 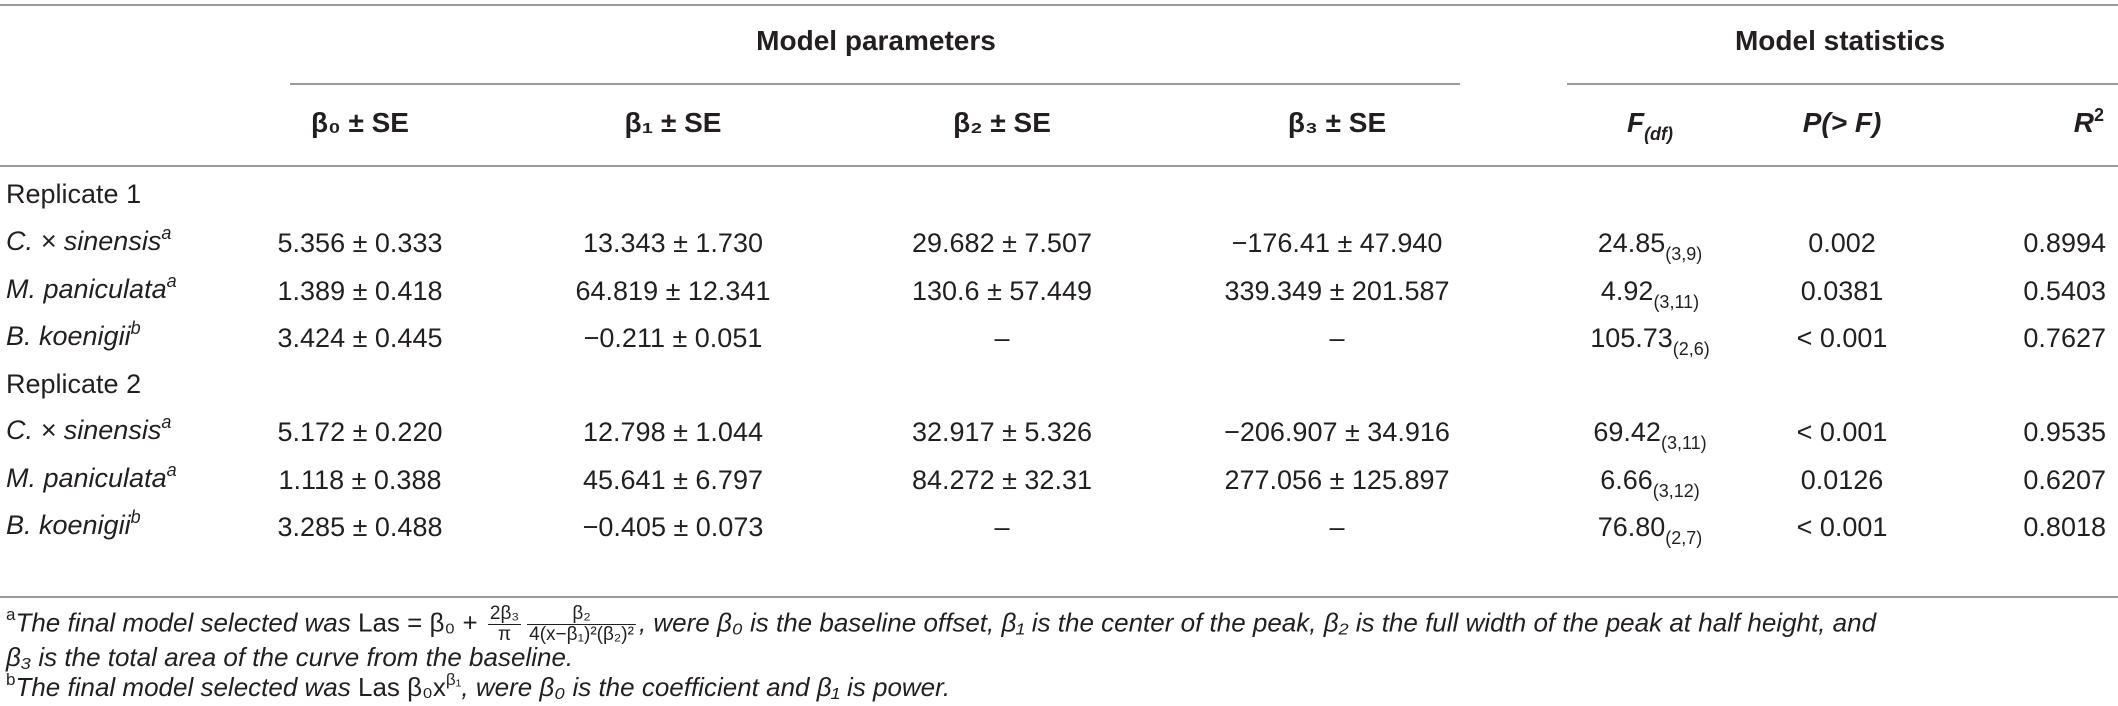 What do you see at coordinates (1337, 243) in the screenshot?
I see `cell-b3: −176.41 ± 47.940` at bounding box center [1337, 243].